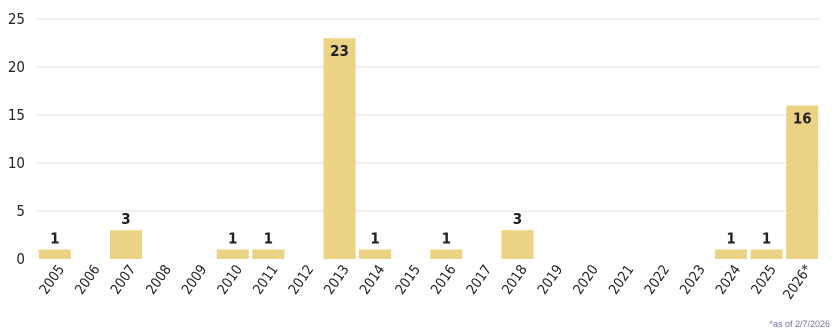  What do you see at coordinates (339, 149) in the screenshot?
I see `bar-2013` at bounding box center [339, 149].